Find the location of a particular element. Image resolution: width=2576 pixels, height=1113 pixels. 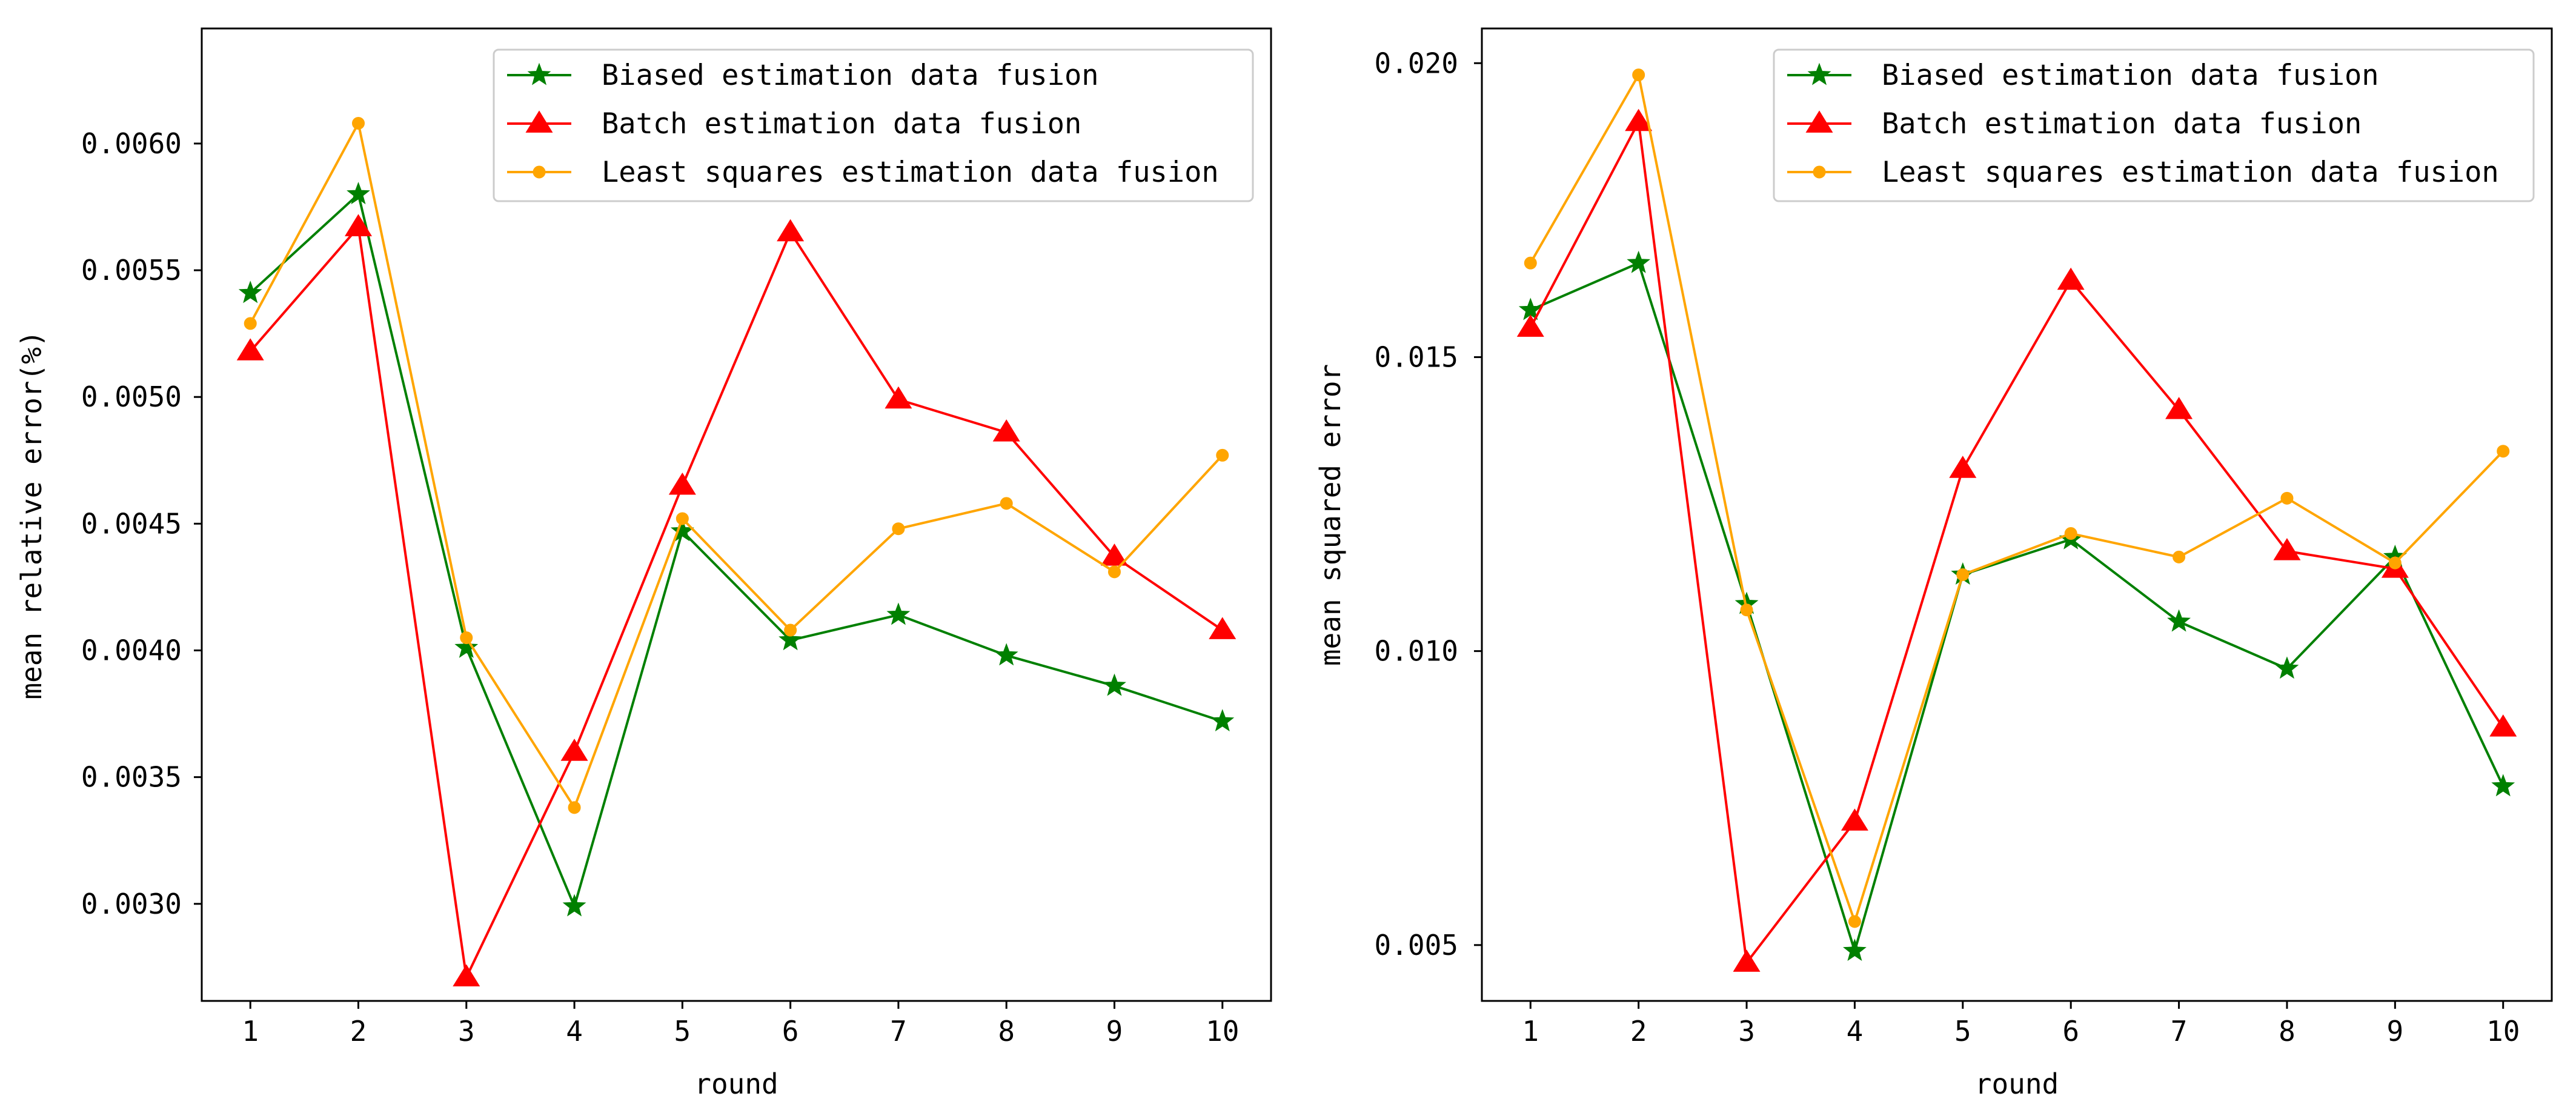

x-tick-label: 3 is located at coordinates (1746, 1031).